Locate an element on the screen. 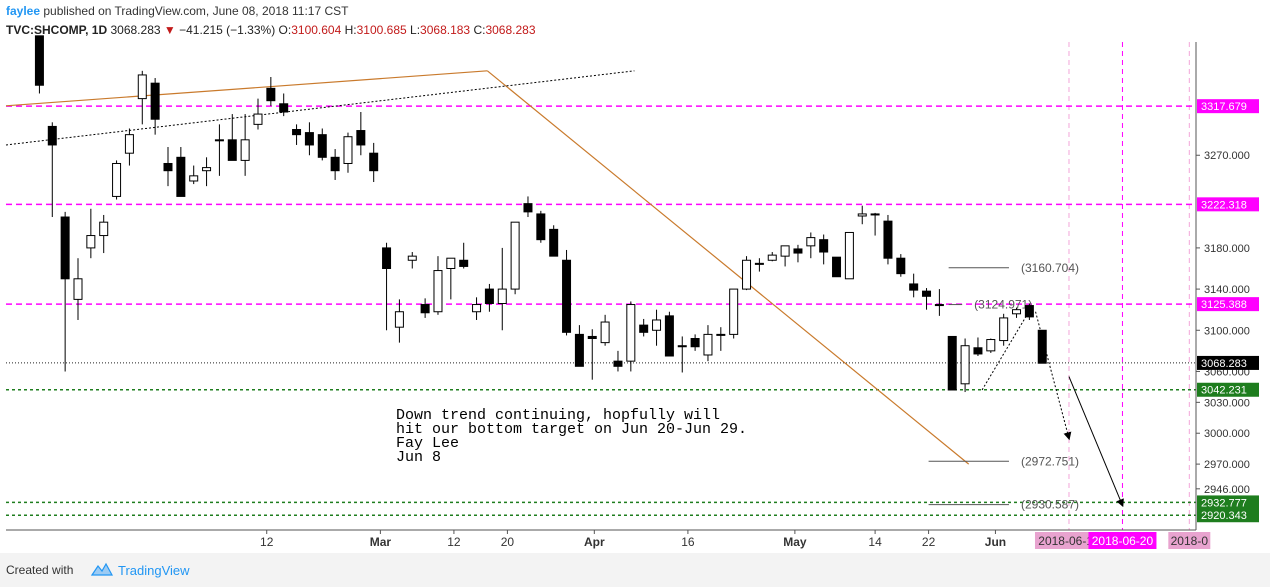 The width and height of the screenshot is (1270, 587). price-tick-label: 3270.000 is located at coordinates (1227, 156).